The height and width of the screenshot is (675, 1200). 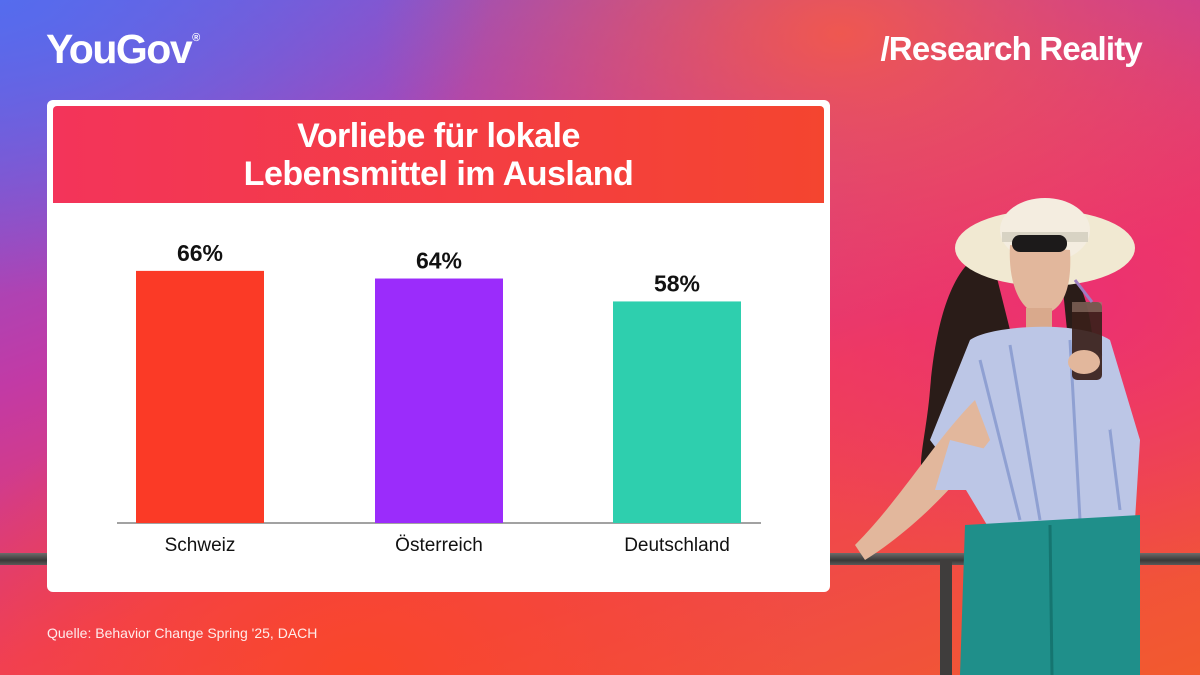 What do you see at coordinates (677, 283) in the screenshot?
I see `data-label: 58%` at bounding box center [677, 283].